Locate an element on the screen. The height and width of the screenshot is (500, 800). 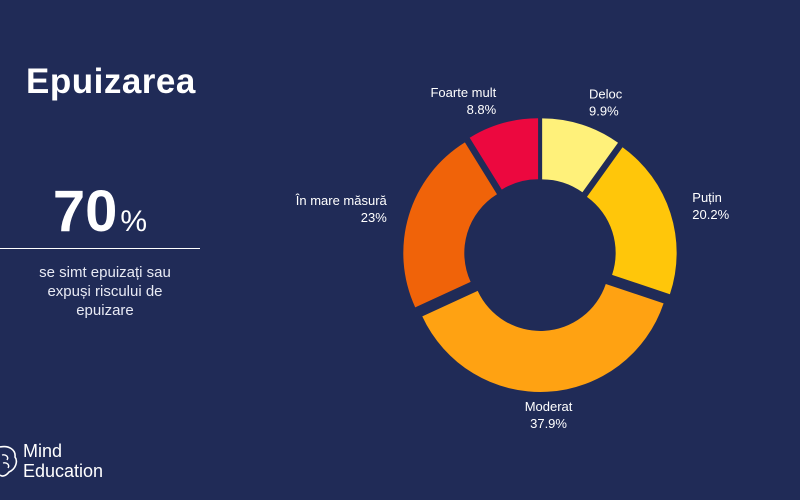
stat-block: 70% is located at coordinates (100, 212).